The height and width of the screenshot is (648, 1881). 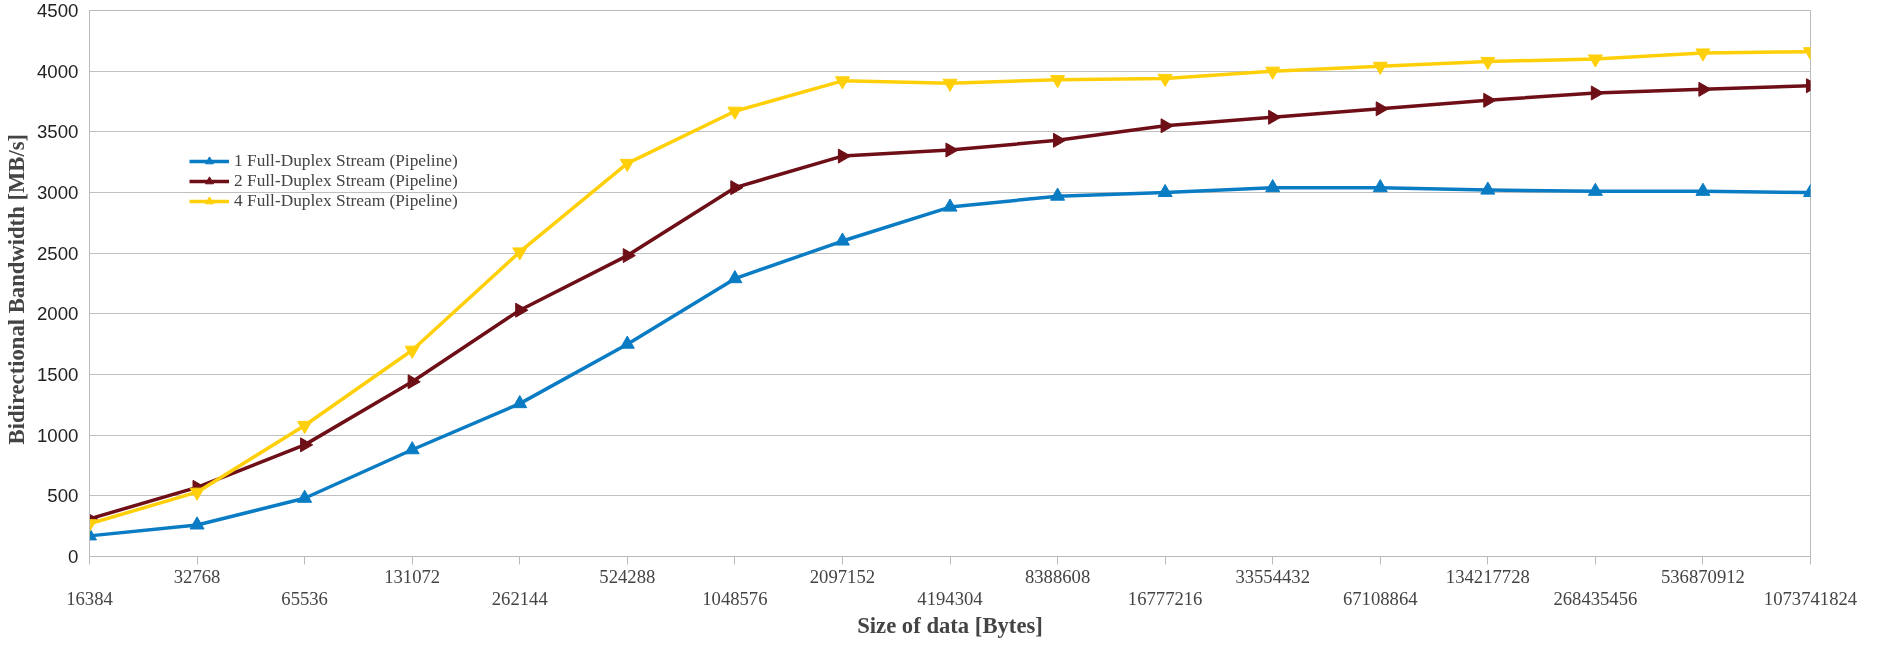 I want to click on x-tick-label: 65536, so click(x=304, y=598).